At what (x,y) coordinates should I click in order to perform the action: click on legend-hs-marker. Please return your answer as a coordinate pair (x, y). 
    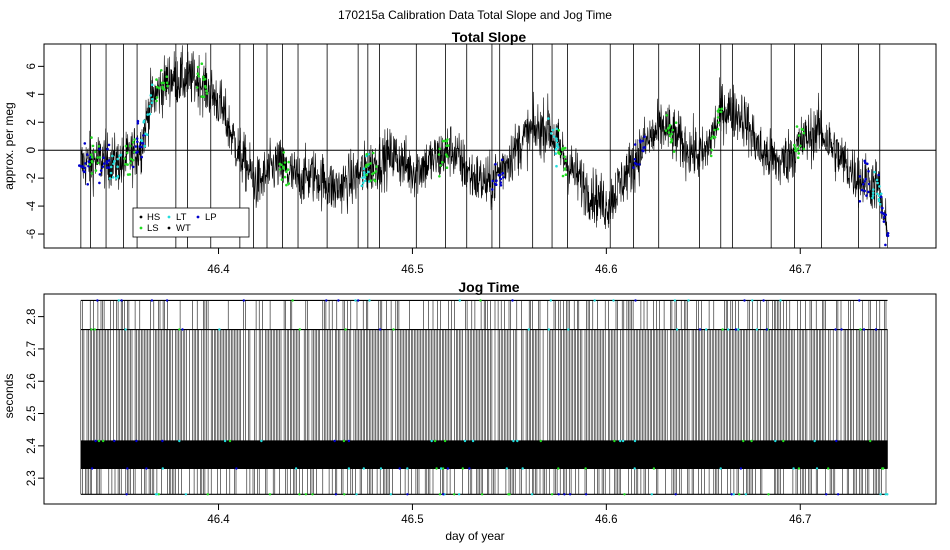
    Looking at the image, I should click on (141, 217).